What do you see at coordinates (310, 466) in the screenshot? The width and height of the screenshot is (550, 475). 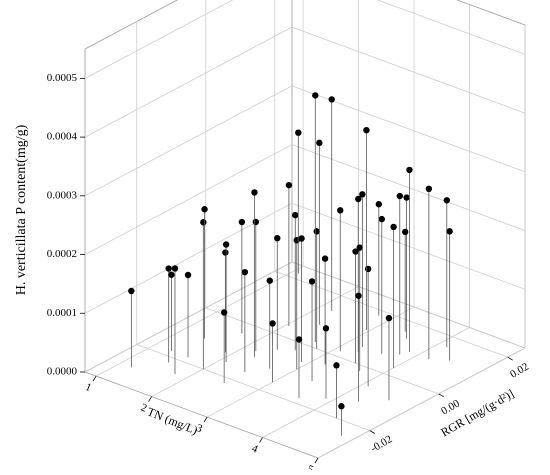 I see `x-tick-label: 5` at bounding box center [310, 466].